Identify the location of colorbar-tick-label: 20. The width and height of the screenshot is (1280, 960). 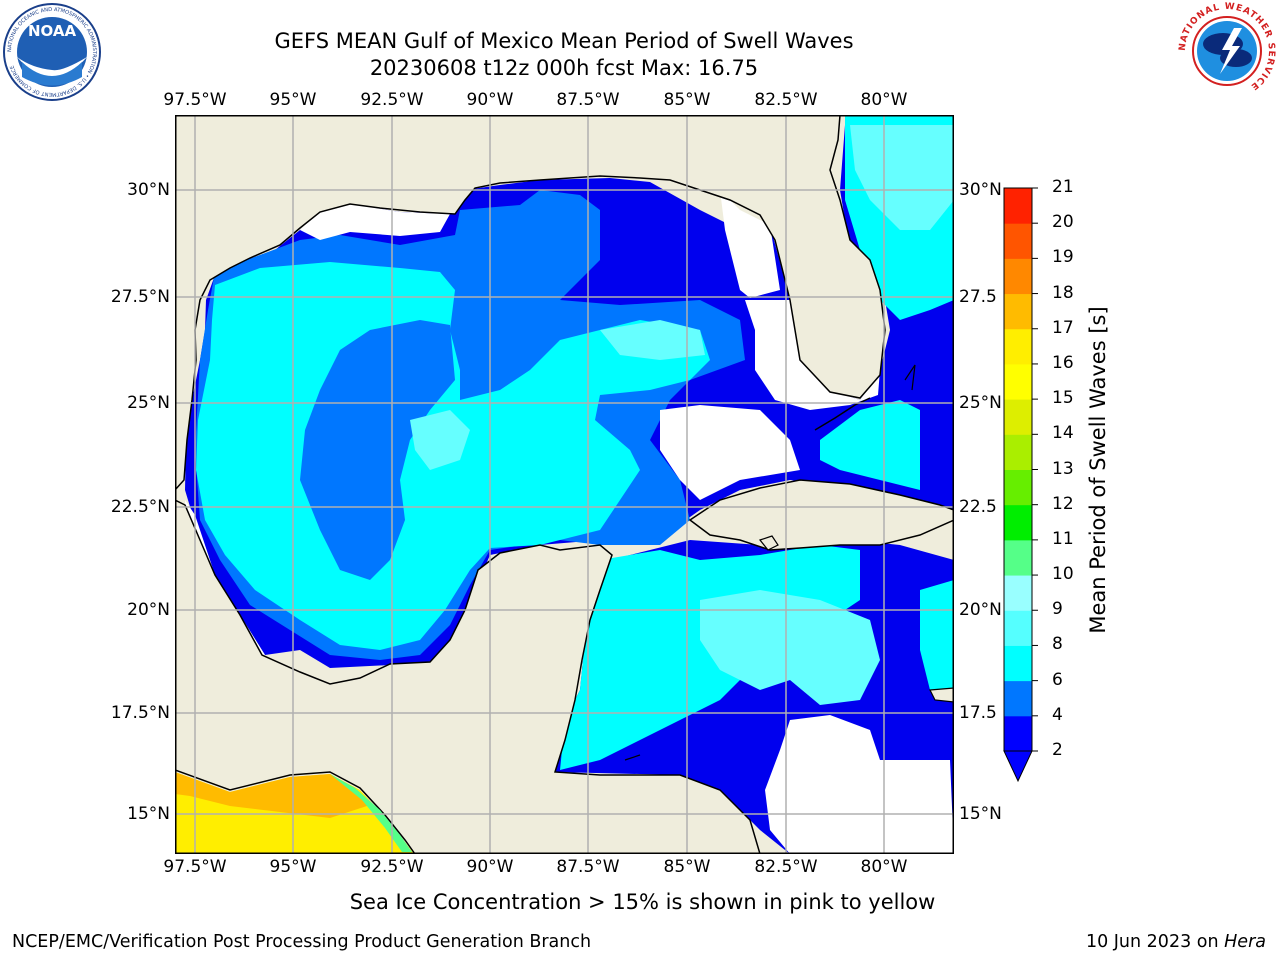
(1063, 222).